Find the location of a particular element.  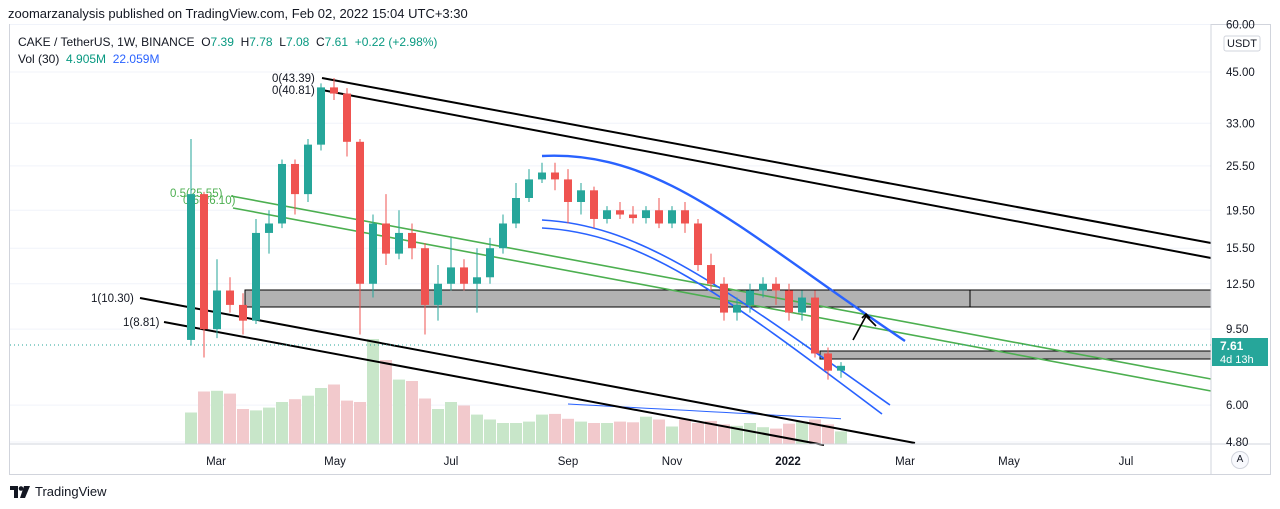

close-label: C is located at coordinates (320, 42).